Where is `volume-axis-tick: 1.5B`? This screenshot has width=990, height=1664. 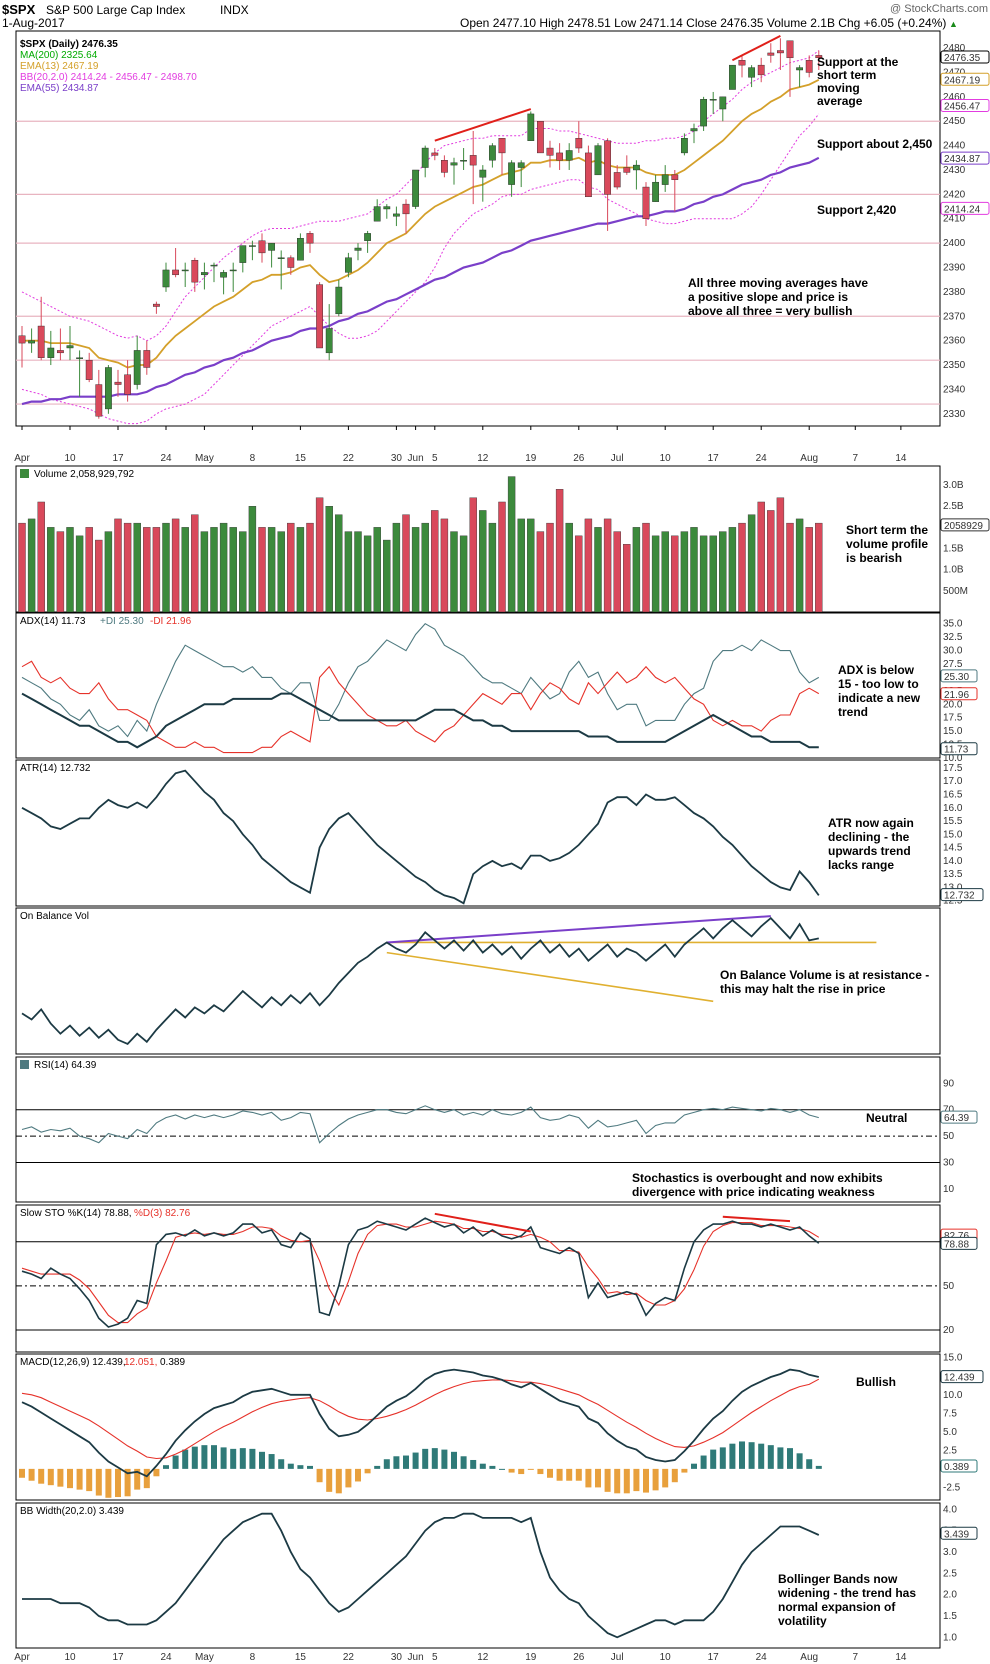 volume-axis-tick: 1.5B is located at coordinates (953, 549).